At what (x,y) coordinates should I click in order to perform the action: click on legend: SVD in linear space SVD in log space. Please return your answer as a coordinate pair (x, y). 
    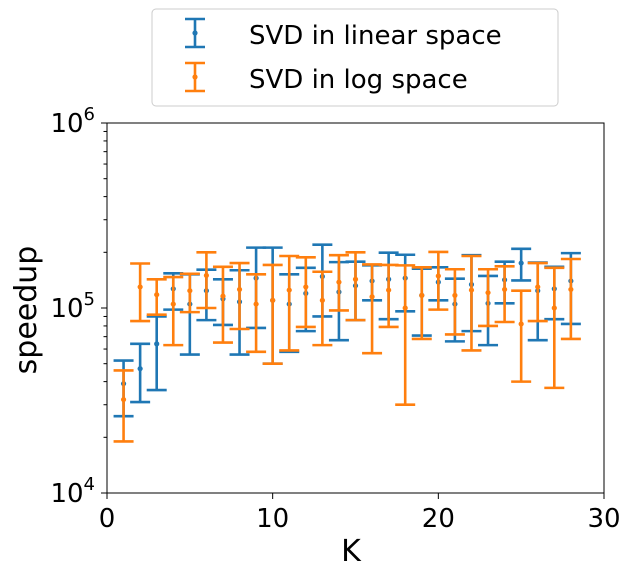
    Looking at the image, I should click on (355, 57).